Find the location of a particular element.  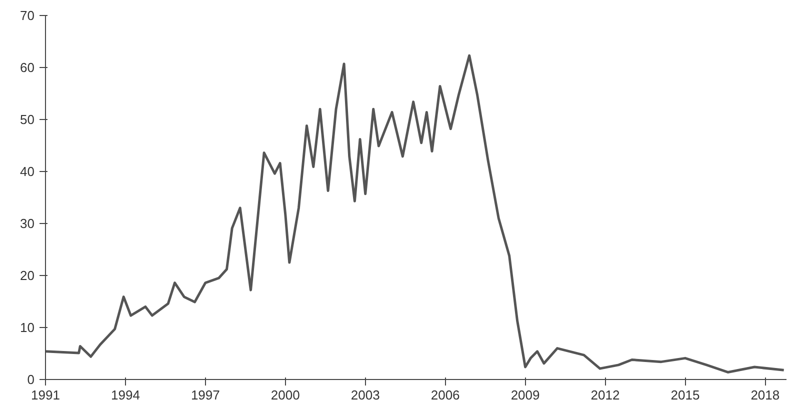

y-tick-label: 50 is located at coordinates (27, 119).